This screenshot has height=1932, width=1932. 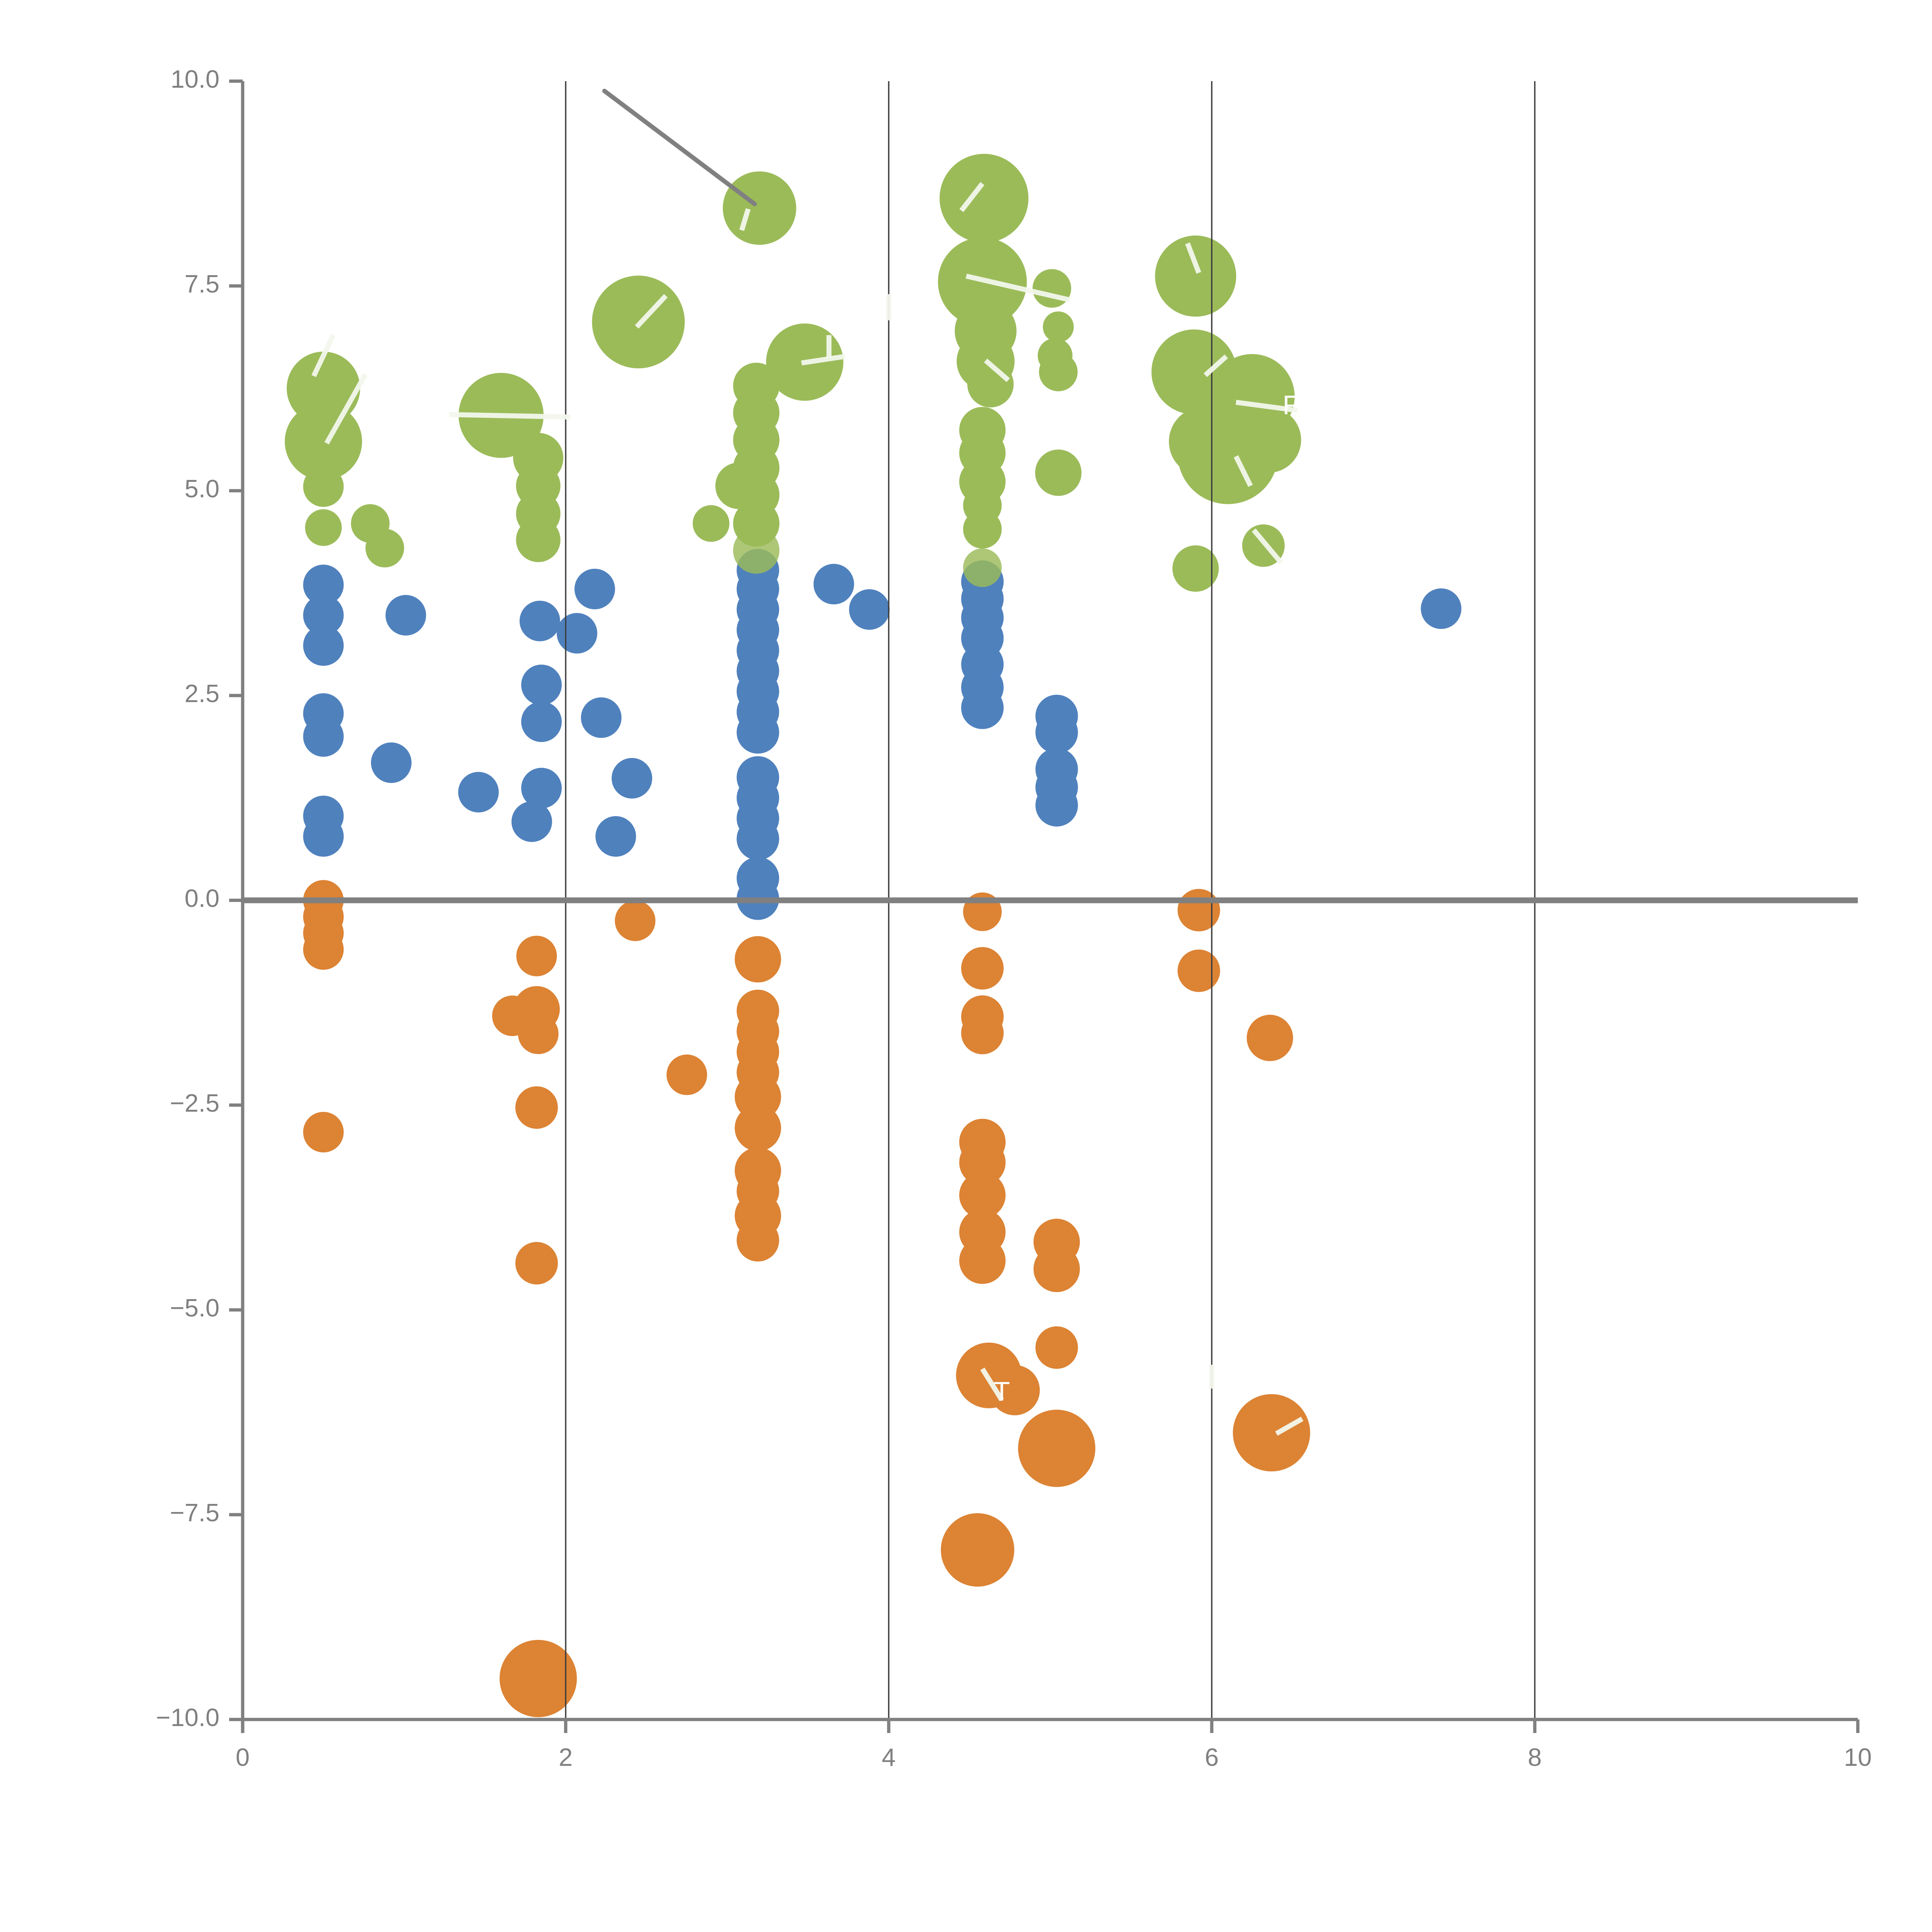 I want to click on x-tick-label: 4, so click(x=889, y=1757).